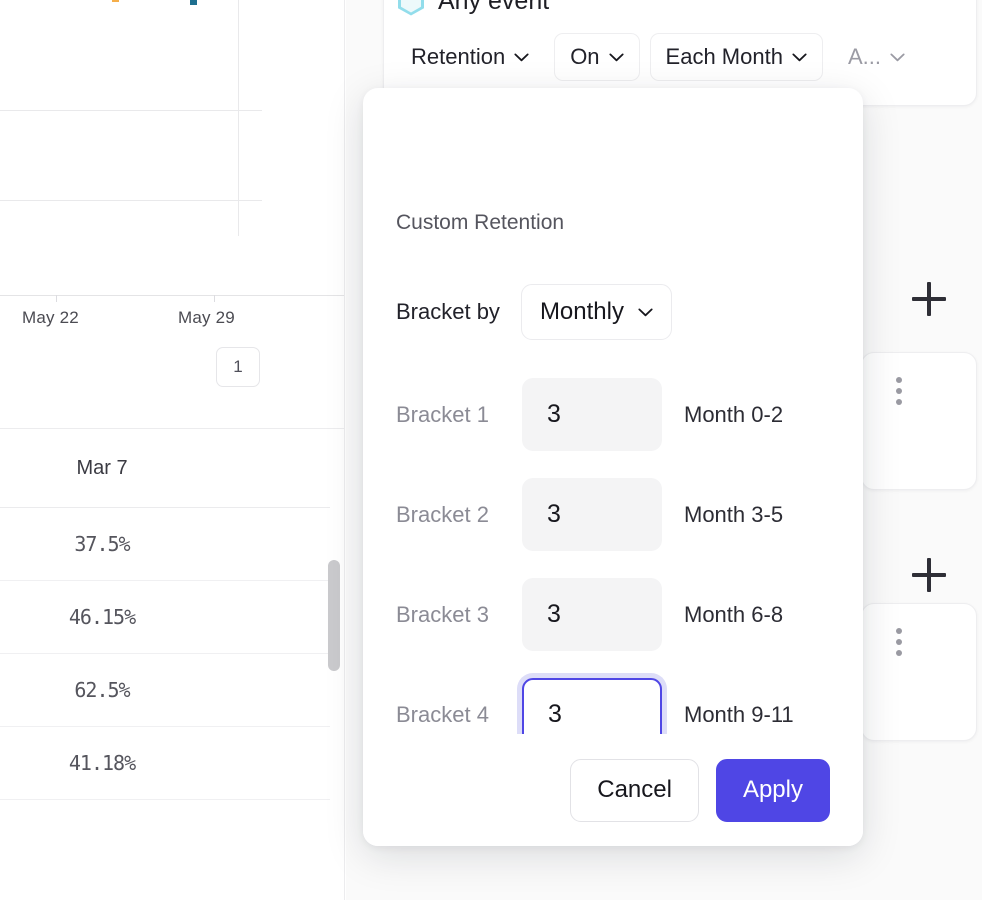  What do you see at coordinates (102, 690) in the screenshot?
I see `table-cell: 62.5%` at bounding box center [102, 690].